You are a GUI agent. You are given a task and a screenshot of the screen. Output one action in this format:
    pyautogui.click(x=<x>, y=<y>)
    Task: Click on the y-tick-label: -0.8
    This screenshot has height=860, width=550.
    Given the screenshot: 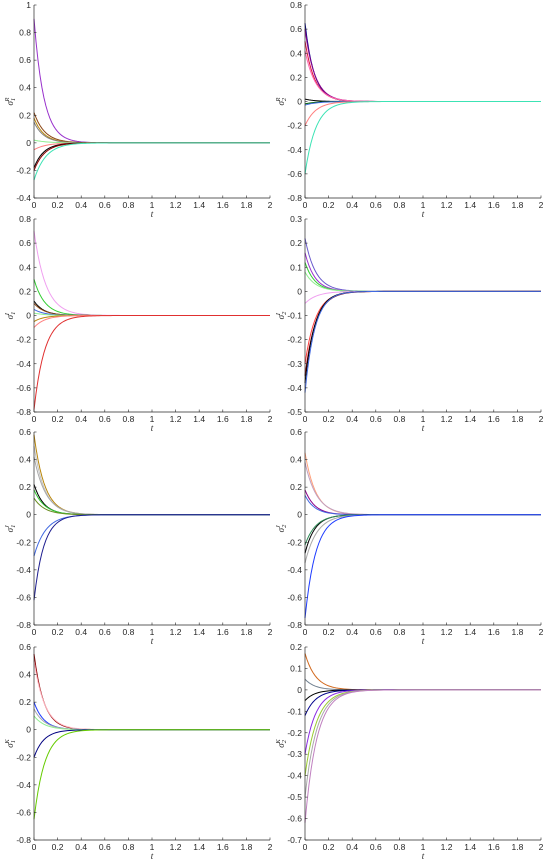 What is the action you would take?
    pyautogui.click(x=294, y=198)
    